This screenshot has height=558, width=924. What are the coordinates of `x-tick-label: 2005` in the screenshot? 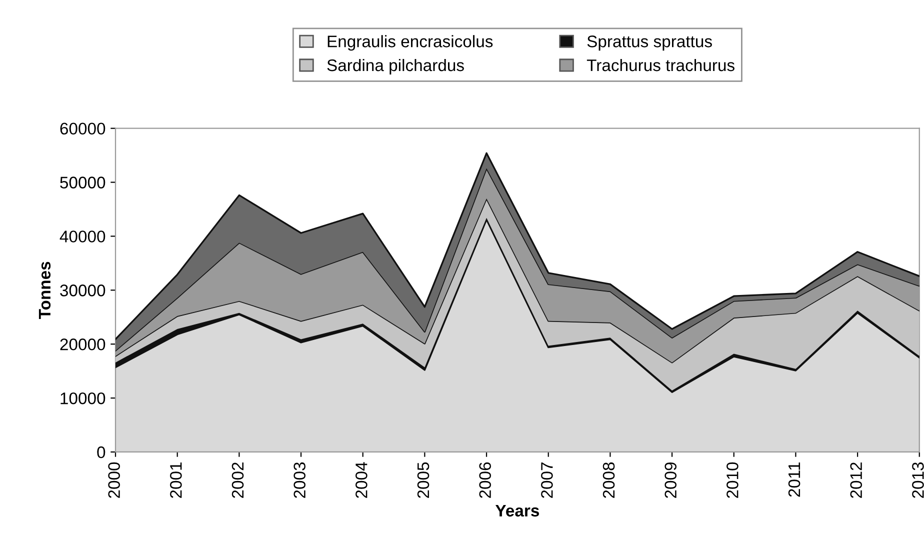 It's located at (423, 480).